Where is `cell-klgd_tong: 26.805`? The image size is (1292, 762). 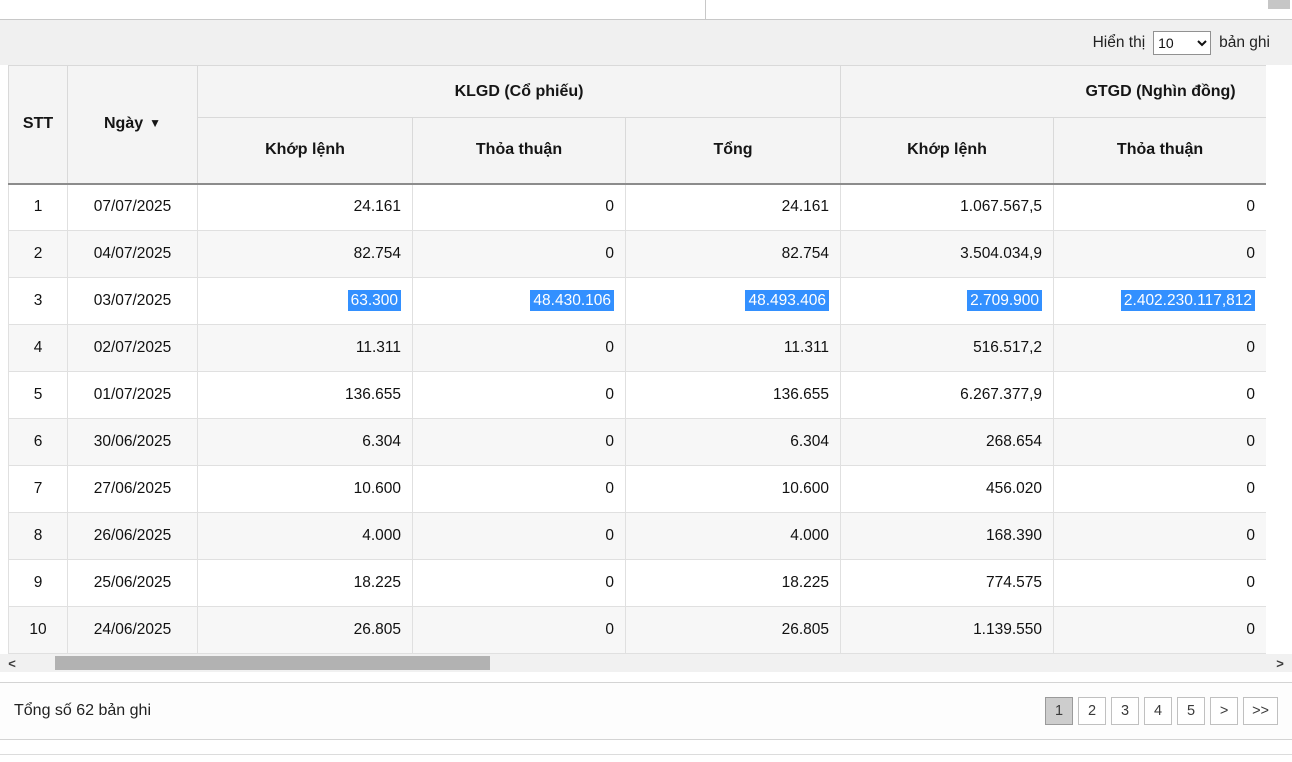 cell-klgd_tong: 26.805 is located at coordinates (733, 630).